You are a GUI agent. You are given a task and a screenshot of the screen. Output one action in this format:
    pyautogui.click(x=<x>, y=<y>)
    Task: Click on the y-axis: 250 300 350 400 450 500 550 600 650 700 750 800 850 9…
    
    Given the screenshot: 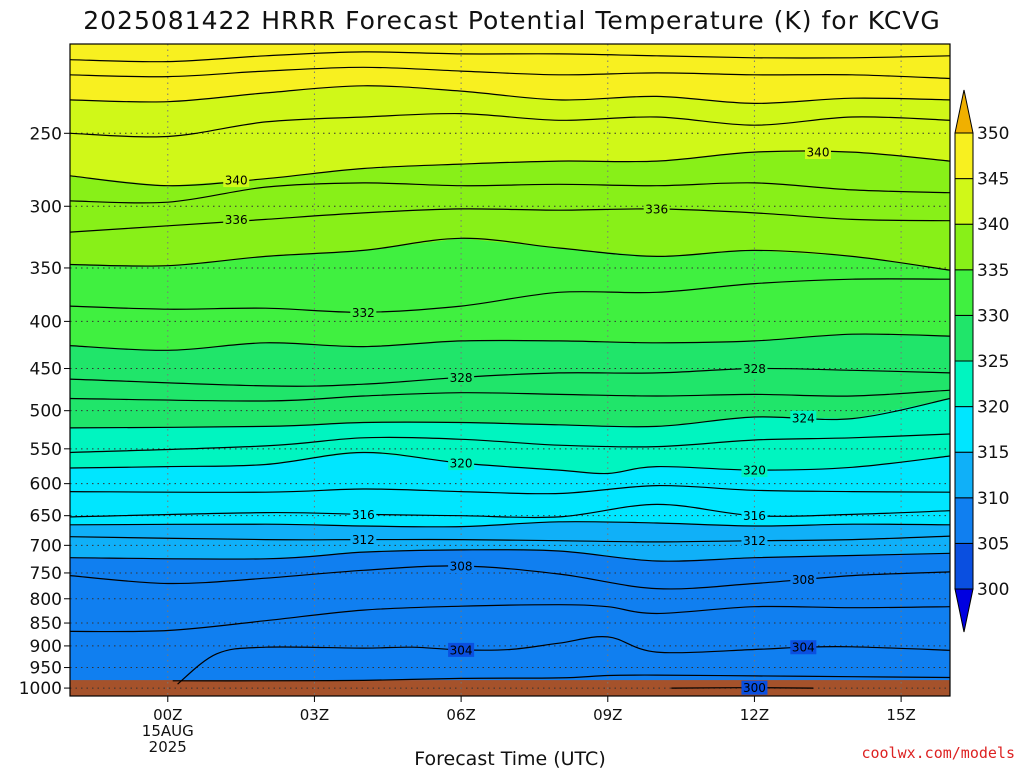 What is the action you would take?
    pyautogui.click(x=44, y=411)
    